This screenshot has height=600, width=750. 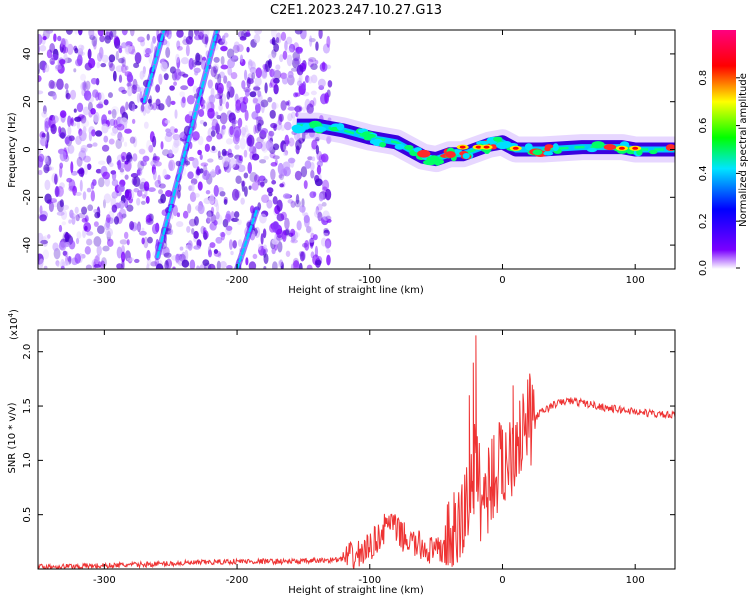 What do you see at coordinates (478, 147) in the screenshot?
I see `hot-spot-core` at bounding box center [478, 147].